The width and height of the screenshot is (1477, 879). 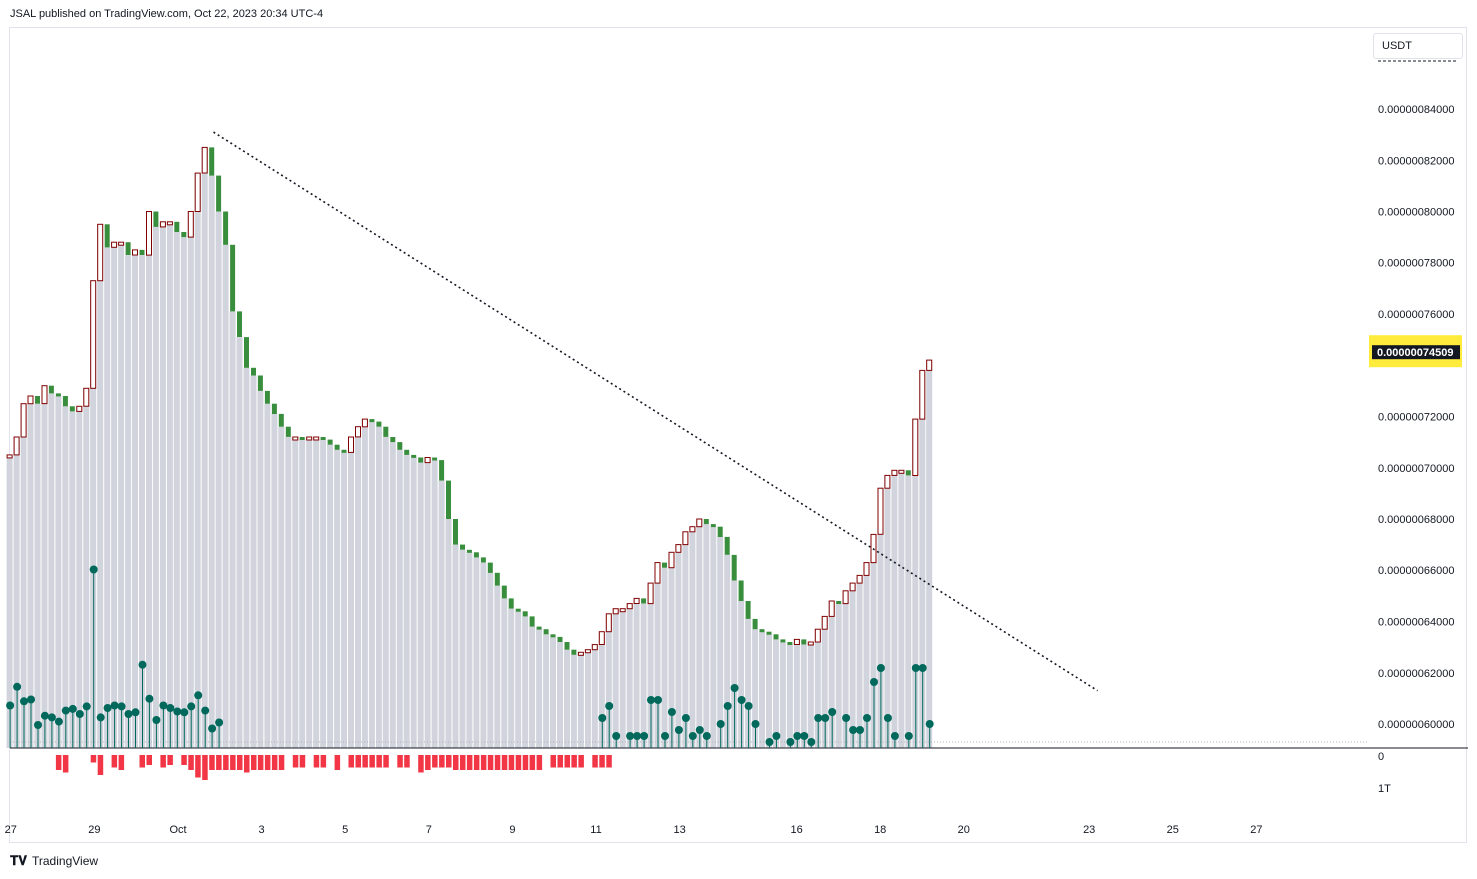 I want to click on footer-brand: 𝐓𝐕 TradingView, so click(x=54, y=861).